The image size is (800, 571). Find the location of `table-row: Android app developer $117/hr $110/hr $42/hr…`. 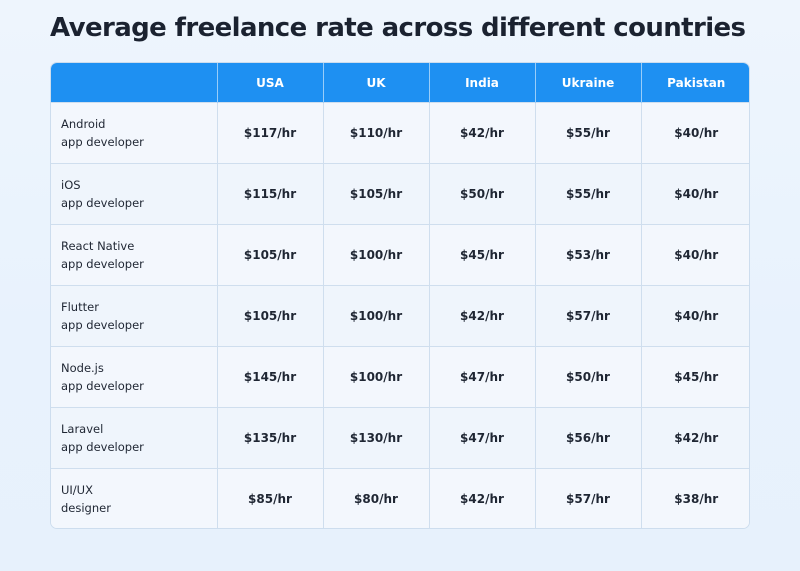

table-row: Android app developer $117/hr $110/hr $42/hr… is located at coordinates (400, 133).